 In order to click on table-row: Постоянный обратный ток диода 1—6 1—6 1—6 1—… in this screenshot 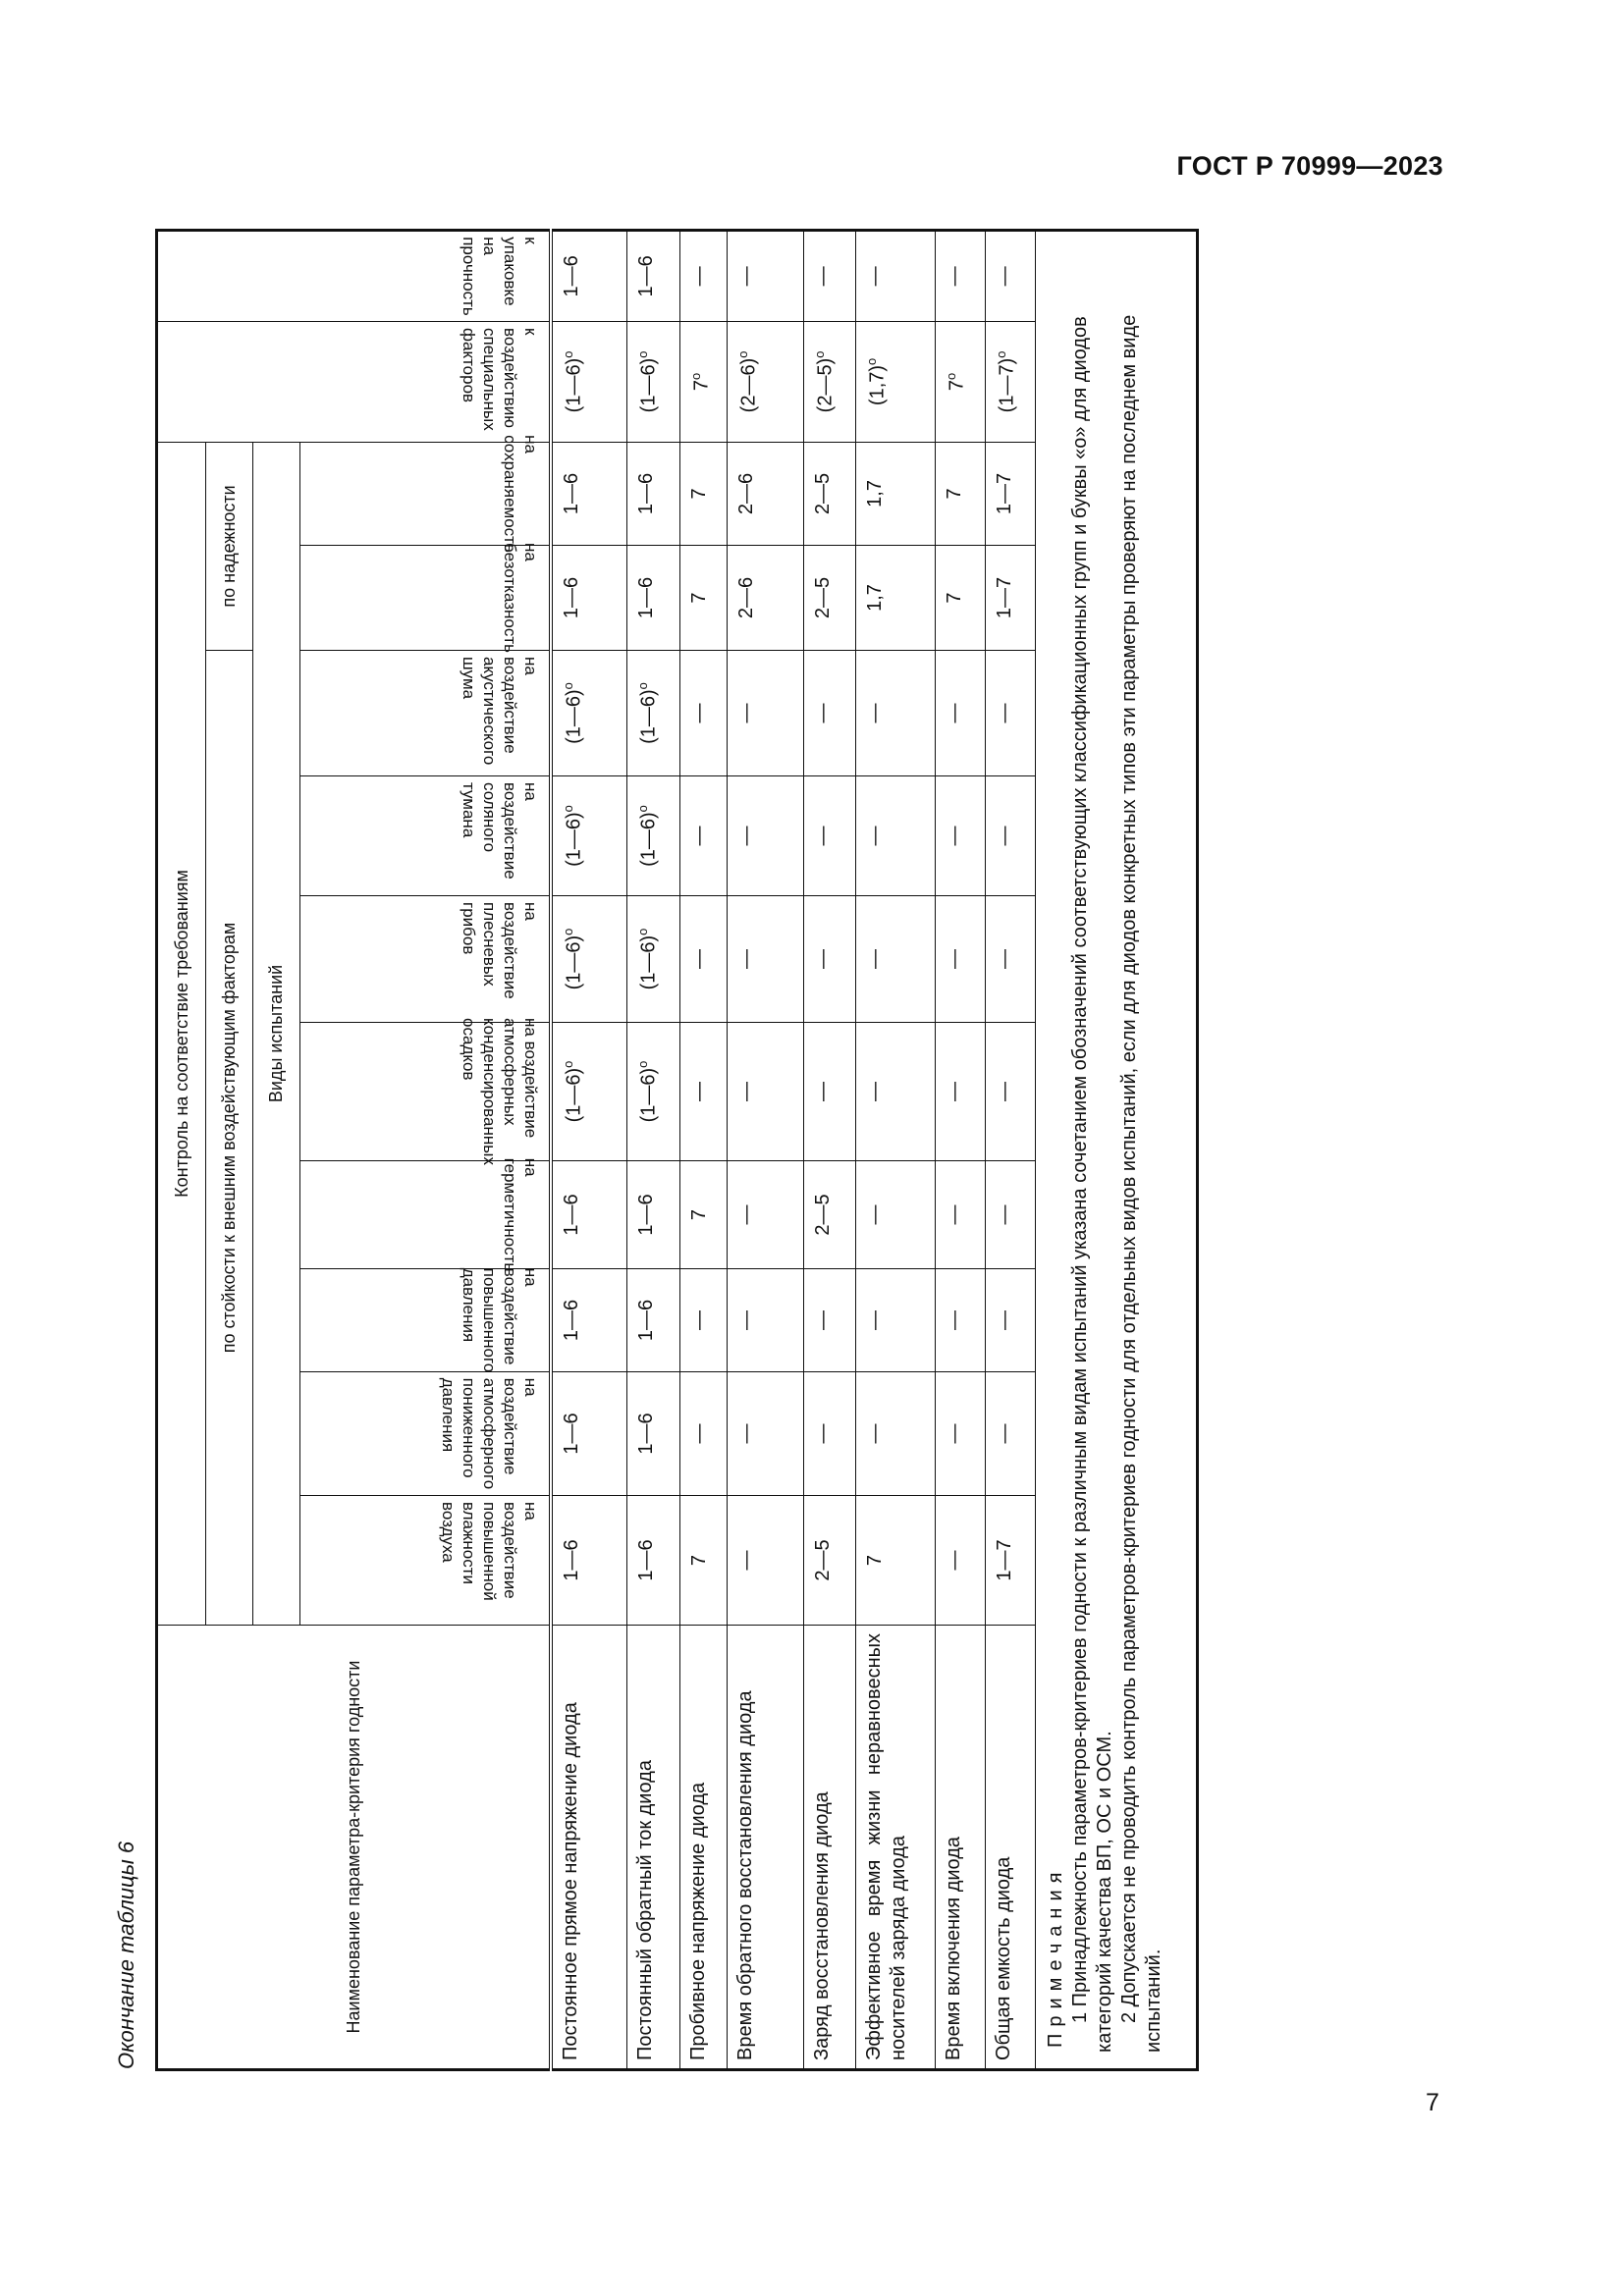, I will do `click(652, 1150)`.